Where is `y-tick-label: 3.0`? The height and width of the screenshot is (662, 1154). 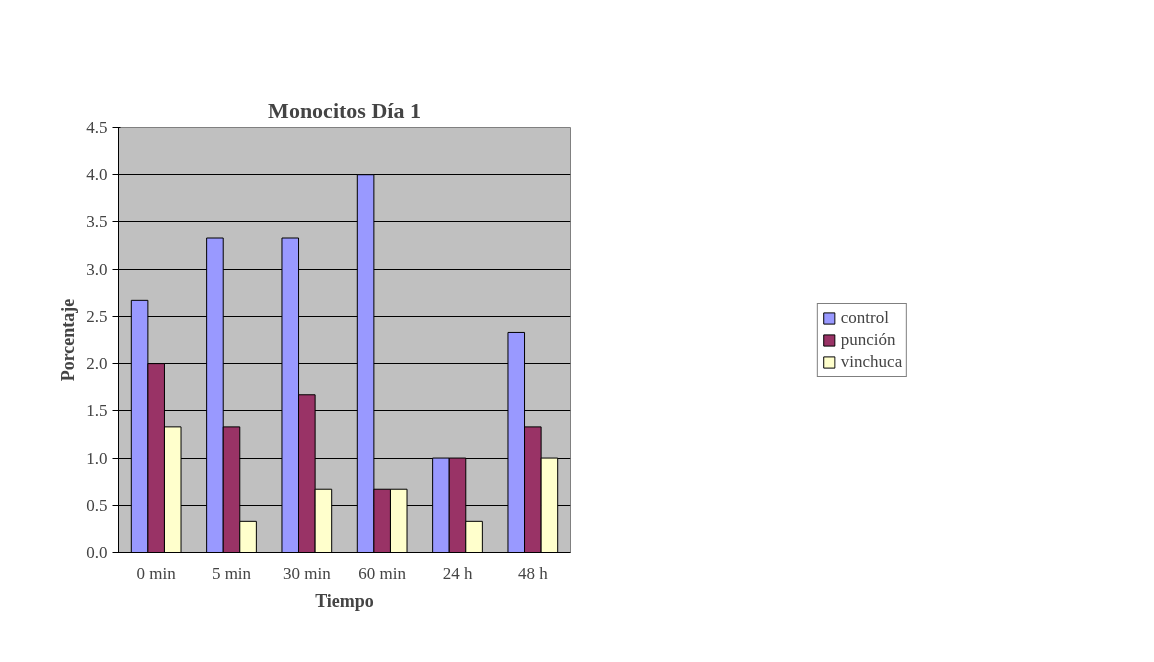
y-tick-label: 3.0 is located at coordinates (97, 269).